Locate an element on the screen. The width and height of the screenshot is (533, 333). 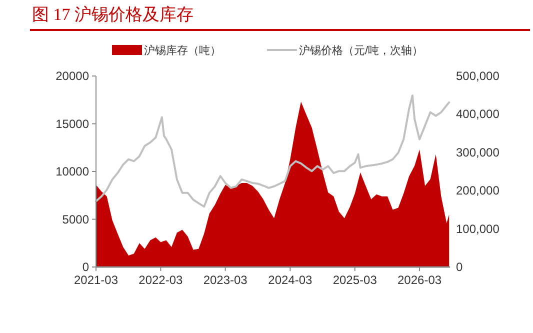
y2-tick-label: 400,000 is located at coordinates (478, 114).